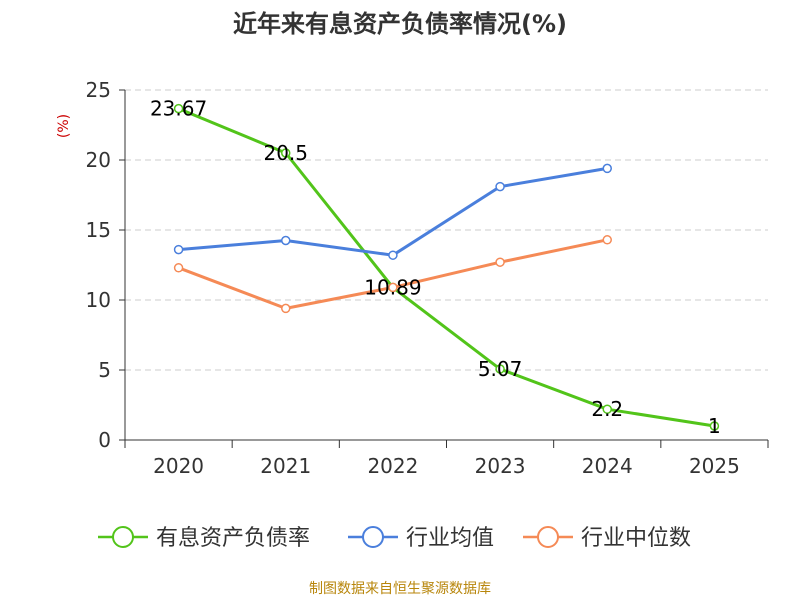  I want to click on data-label: 5.07, so click(500, 369).